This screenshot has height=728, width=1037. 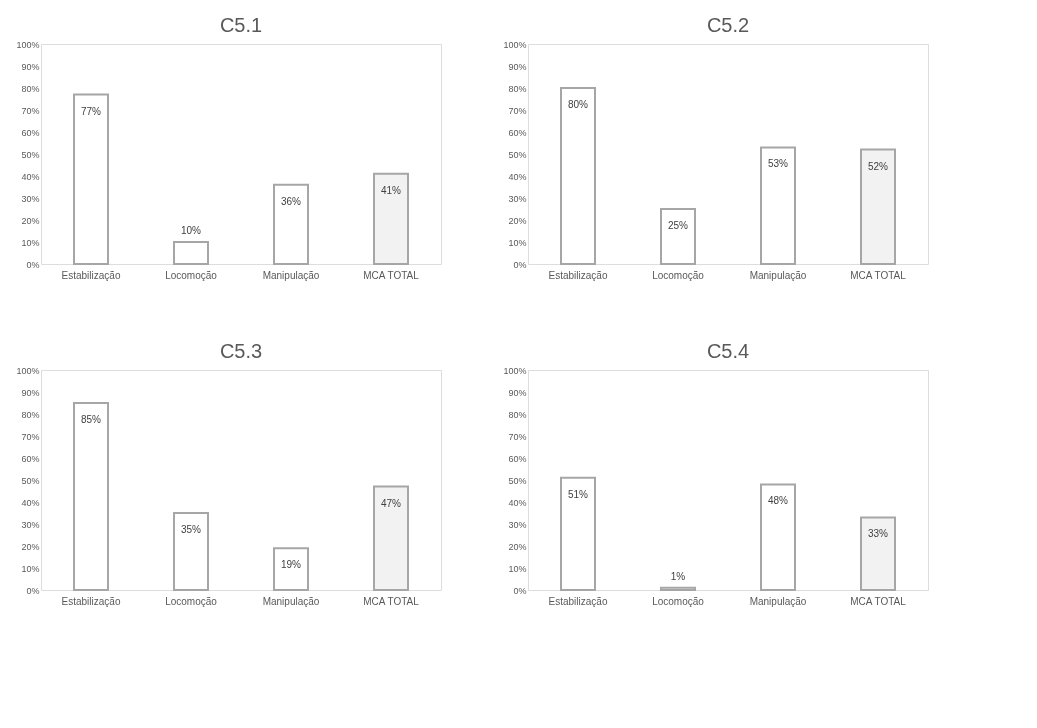 What do you see at coordinates (678, 225) in the screenshot?
I see `data-label: 25%` at bounding box center [678, 225].